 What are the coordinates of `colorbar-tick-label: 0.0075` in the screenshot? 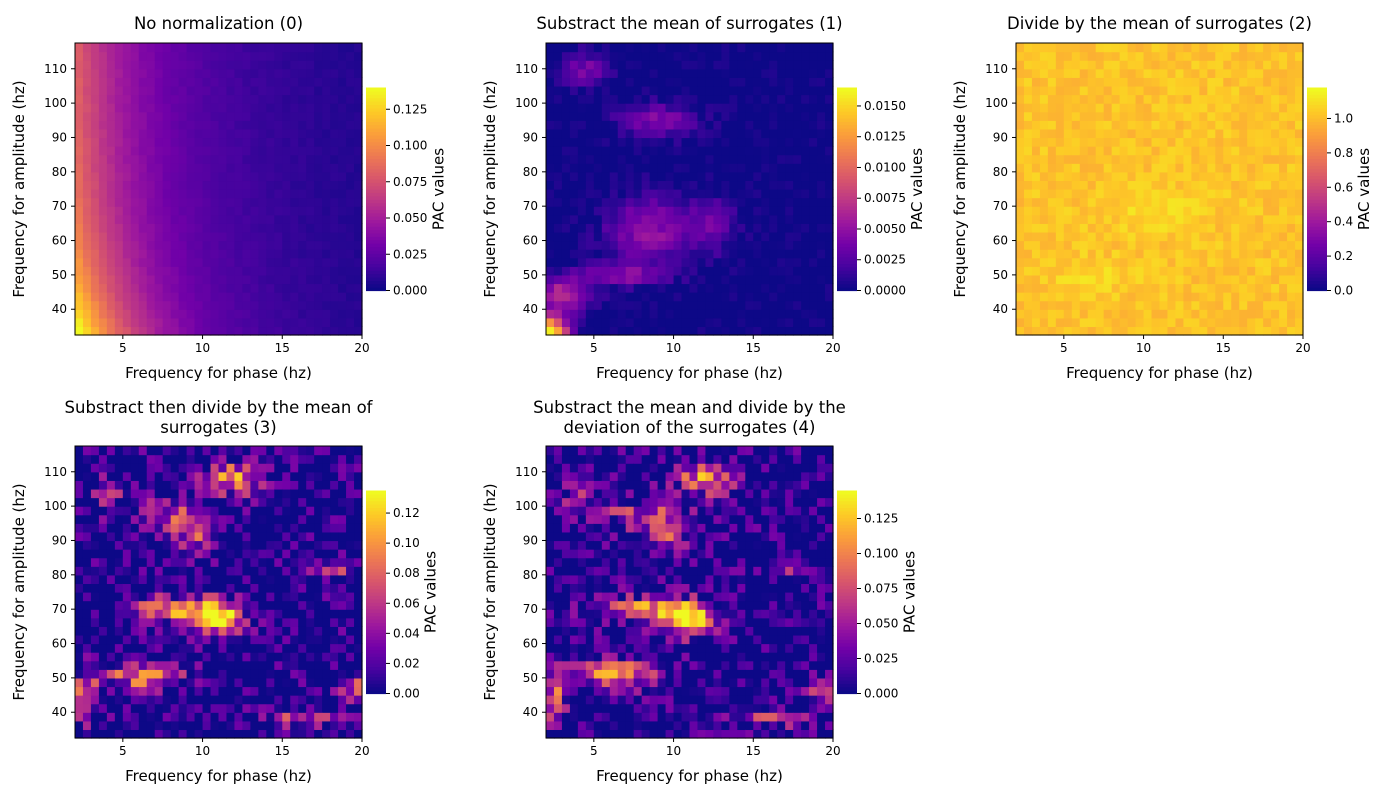 It's located at (885, 198).